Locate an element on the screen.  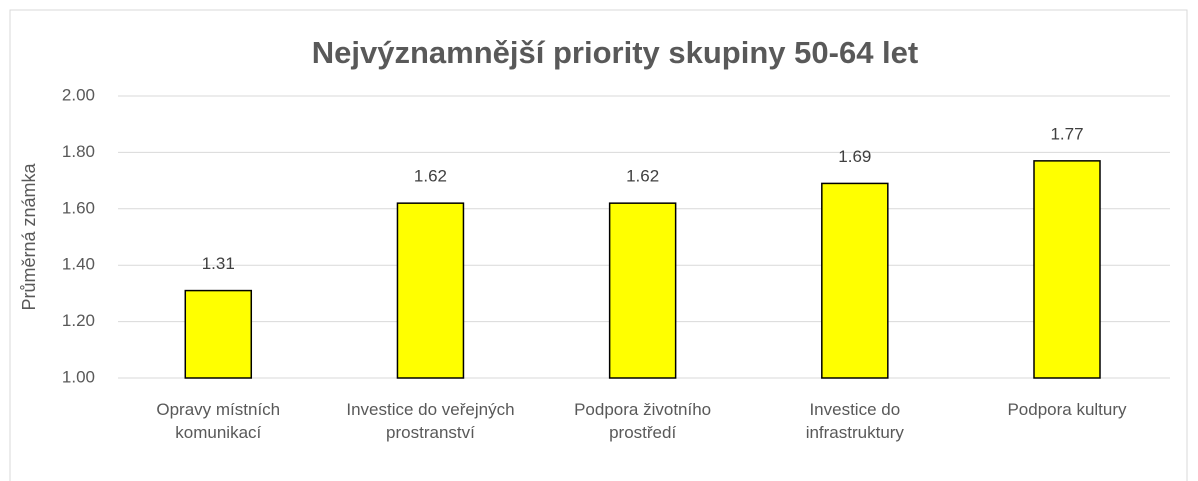
data-label: 1.69 is located at coordinates (854, 156).